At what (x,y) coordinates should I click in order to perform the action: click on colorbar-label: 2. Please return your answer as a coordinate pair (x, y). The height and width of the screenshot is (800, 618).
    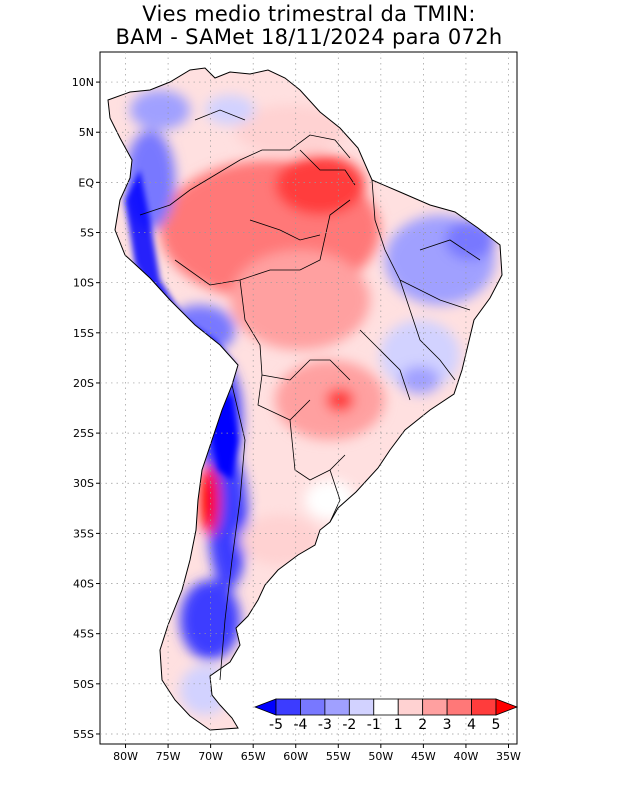
    Looking at the image, I should click on (422, 725).